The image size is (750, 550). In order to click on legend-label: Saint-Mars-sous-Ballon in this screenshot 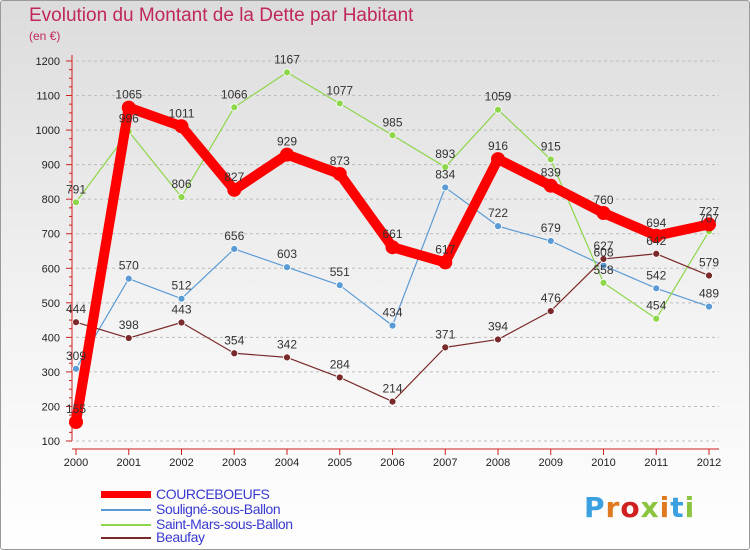, I will do `click(224, 524)`.